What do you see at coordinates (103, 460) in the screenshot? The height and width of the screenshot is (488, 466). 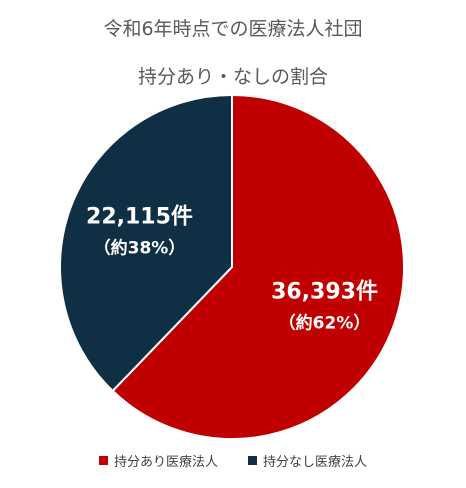 I see `legend-swatch-mochibun-ari` at bounding box center [103, 460].